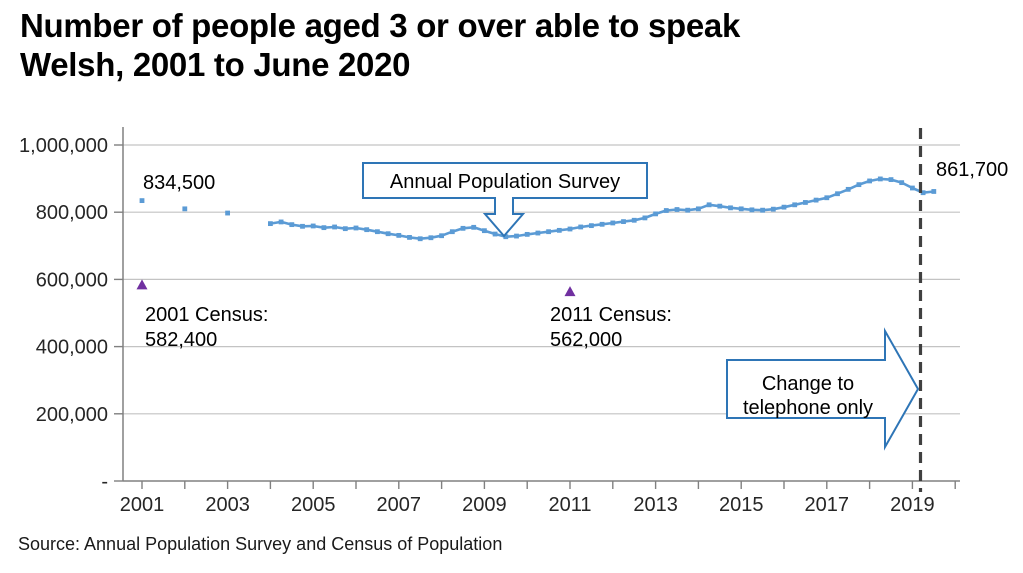 The width and height of the screenshot is (1023, 573). What do you see at coordinates (227, 505) in the screenshot?
I see `x-axis-label: 2003` at bounding box center [227, 505].